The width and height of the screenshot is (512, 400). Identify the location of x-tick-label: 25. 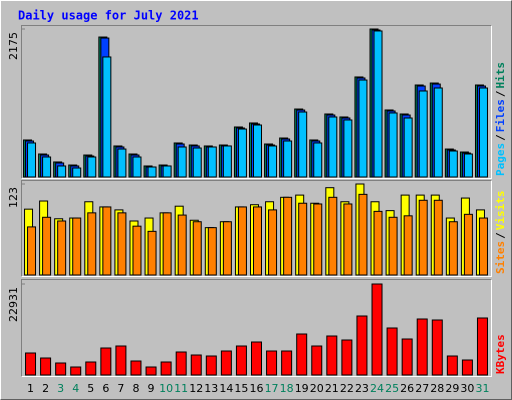
(392, 388).